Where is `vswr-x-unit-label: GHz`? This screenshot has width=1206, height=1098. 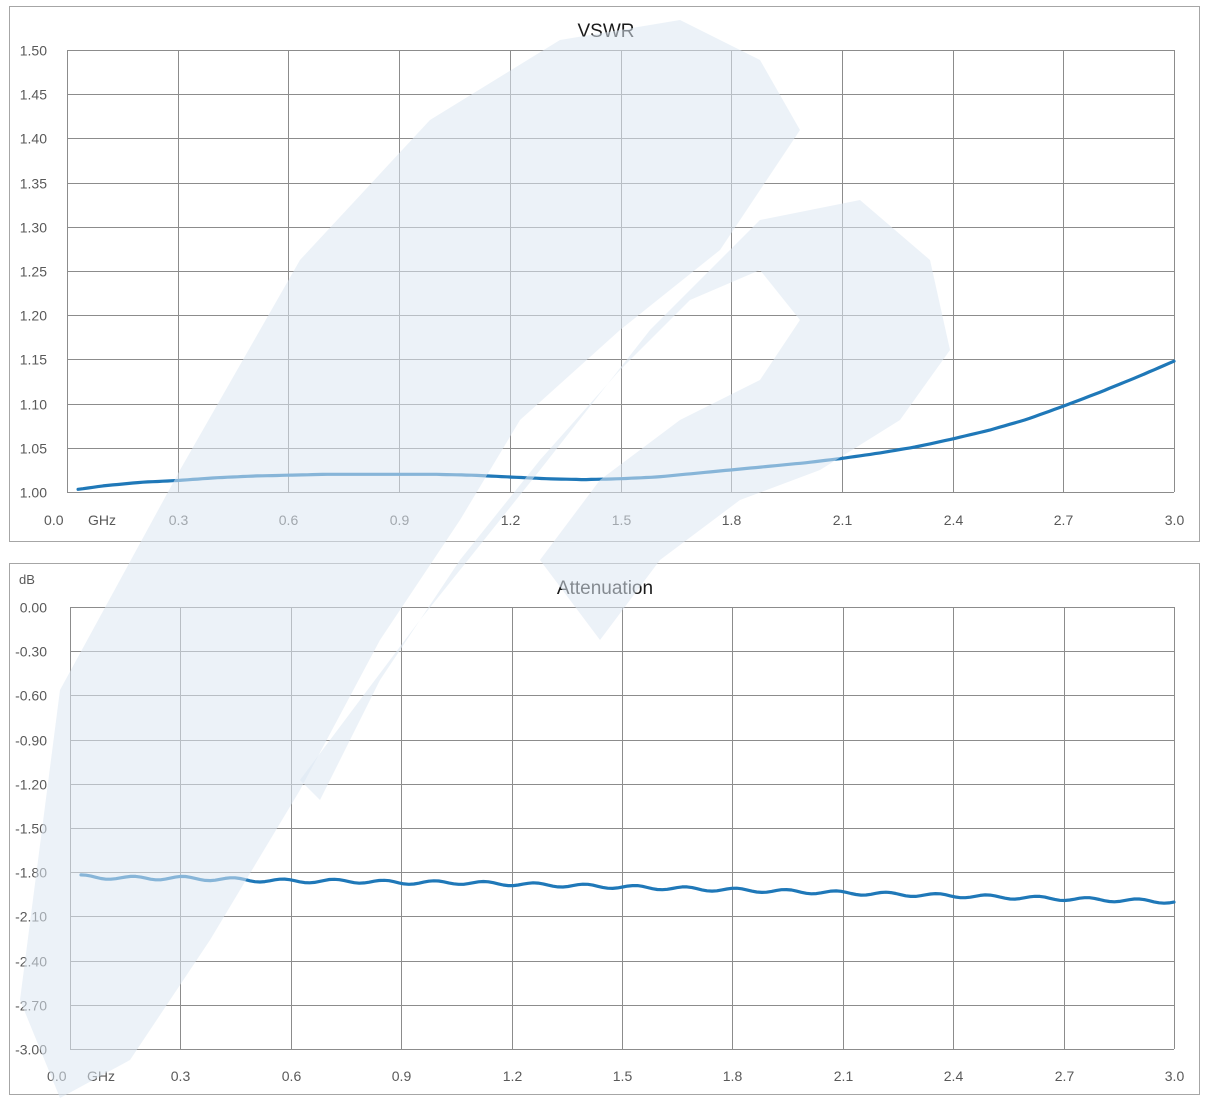 vswr-x-unit-label: GHz is located at coordinates (102, 520).